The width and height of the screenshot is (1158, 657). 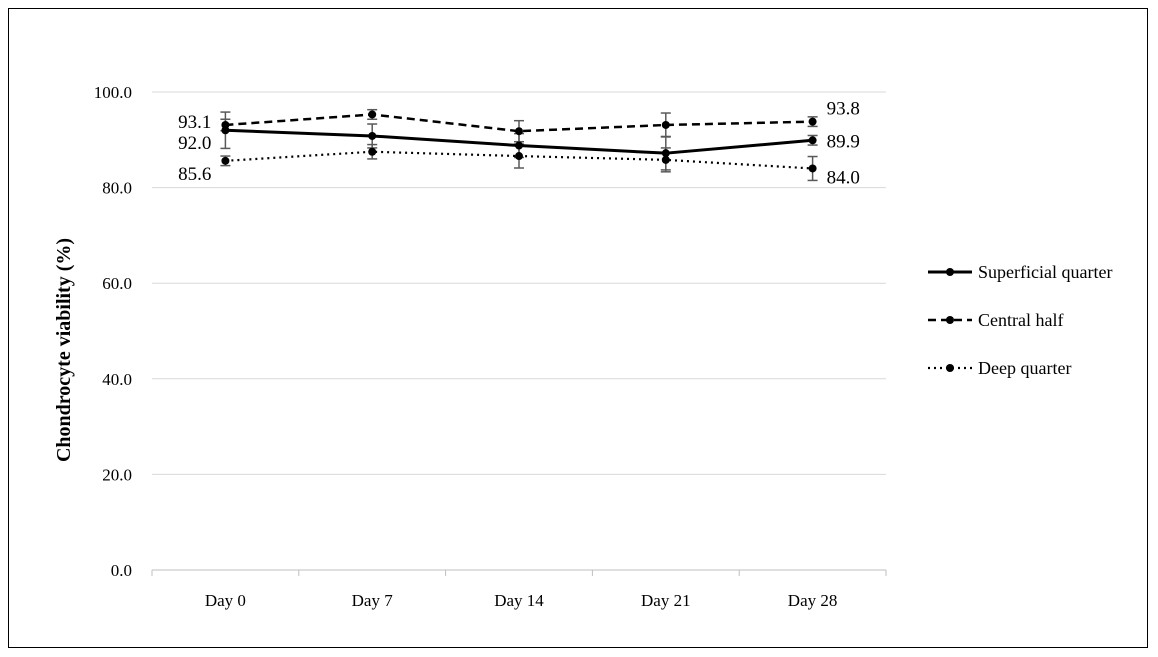 I want to click on y-tick-labels: 0.0 20.0 40.0 60.0 80.0 100.0, so click(x=113, y=331).